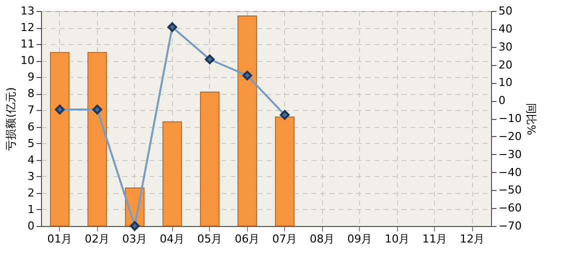  Describe the element at coordinates (247, 239) in the screenshot. I see `x-tick-label: 06月` at that location.